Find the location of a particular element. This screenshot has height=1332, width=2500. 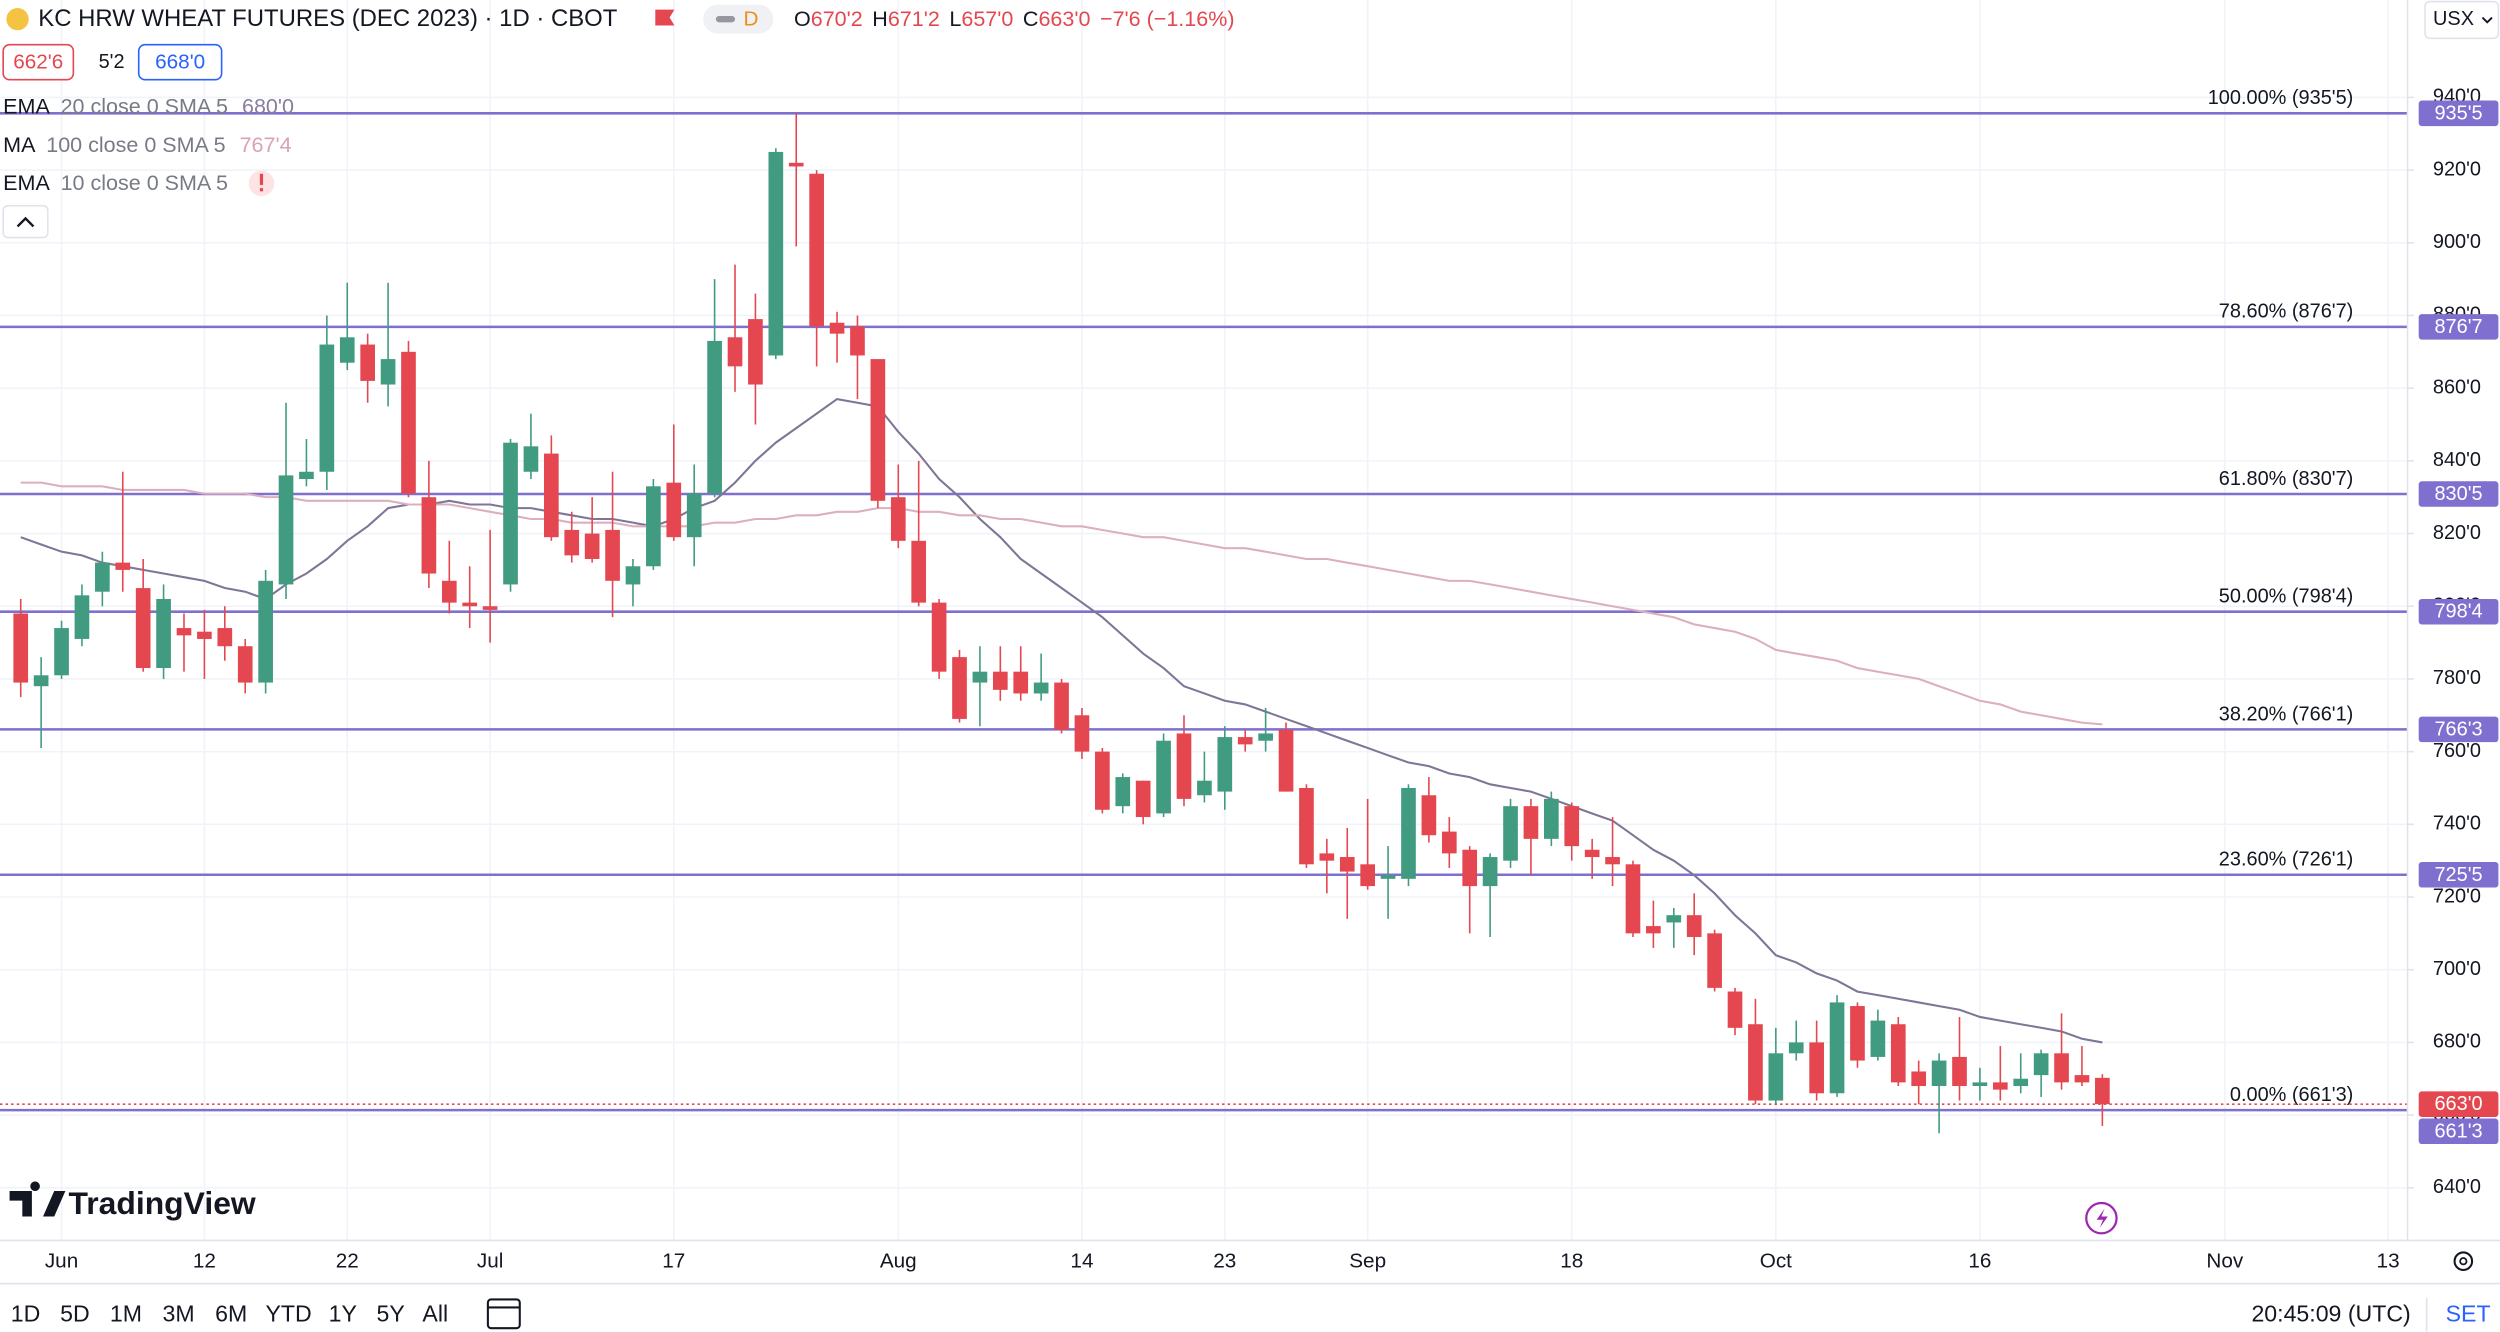

fib-label: 78.60% (876'7) is located at coordinates (2286, 312).